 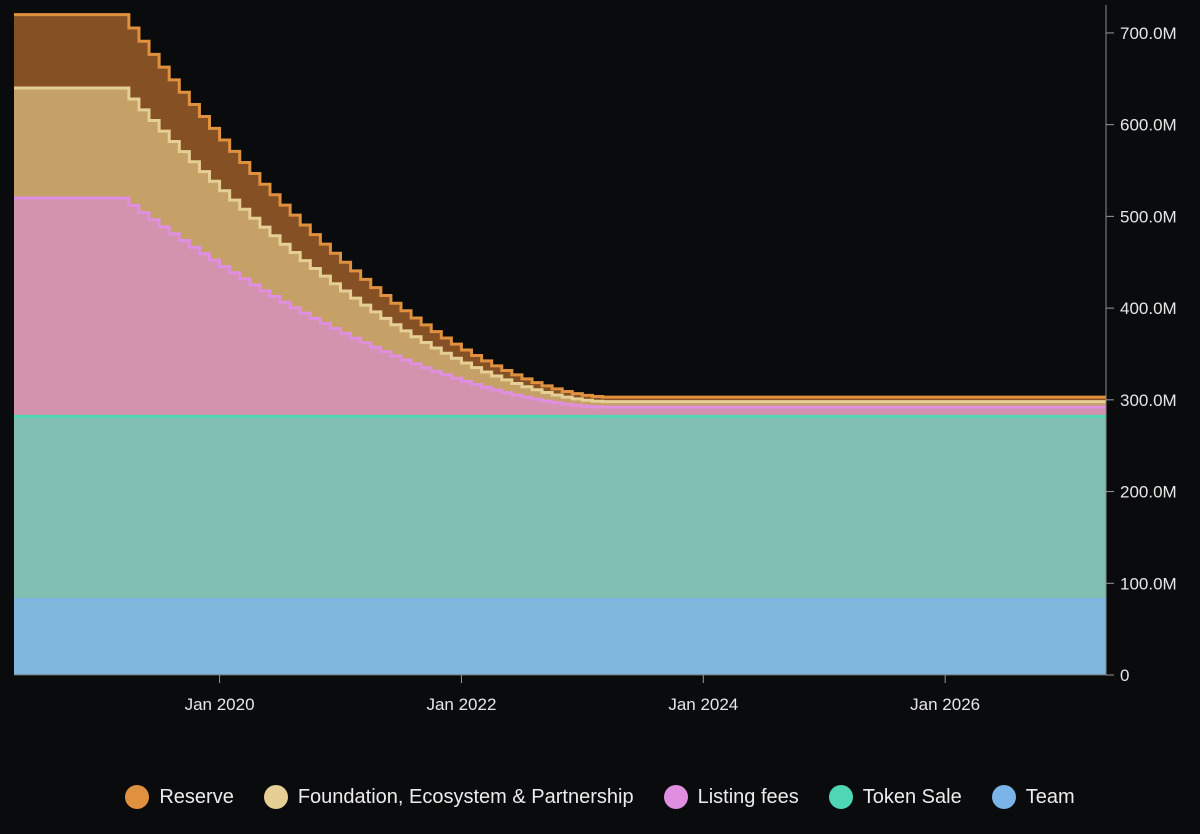 What do you see at coordinates (196, 796) in the screenshot?
I see `legend-label-reserve: Reserve` at bounding box center [196, 796].